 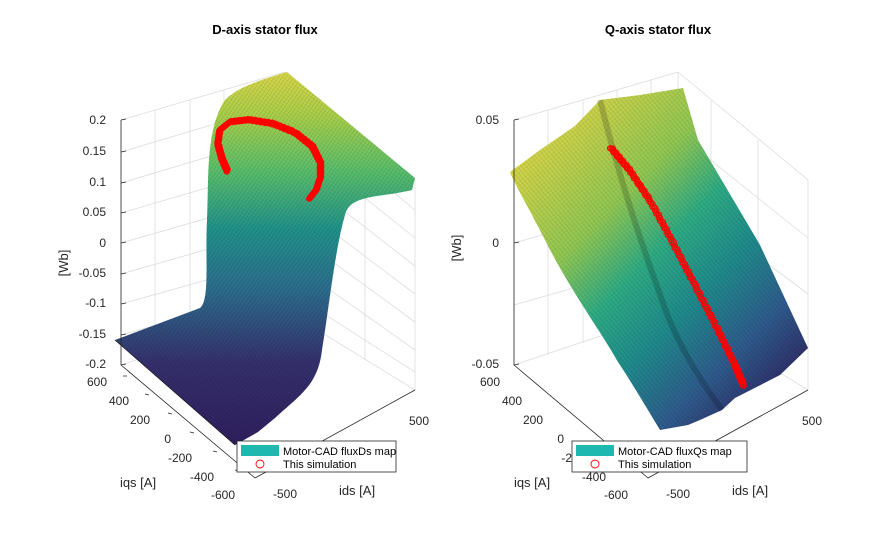 I want to click on d-y-tick-3: 0, so click(x=167, y=439).